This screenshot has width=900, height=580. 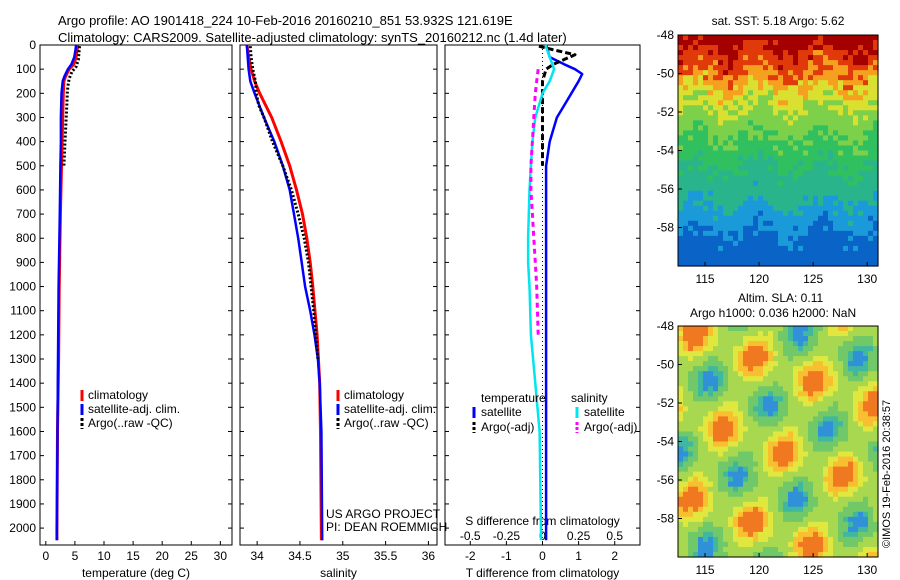 I want to click on legend-label: satellite-adj. clim., so click(x=134, y=409).